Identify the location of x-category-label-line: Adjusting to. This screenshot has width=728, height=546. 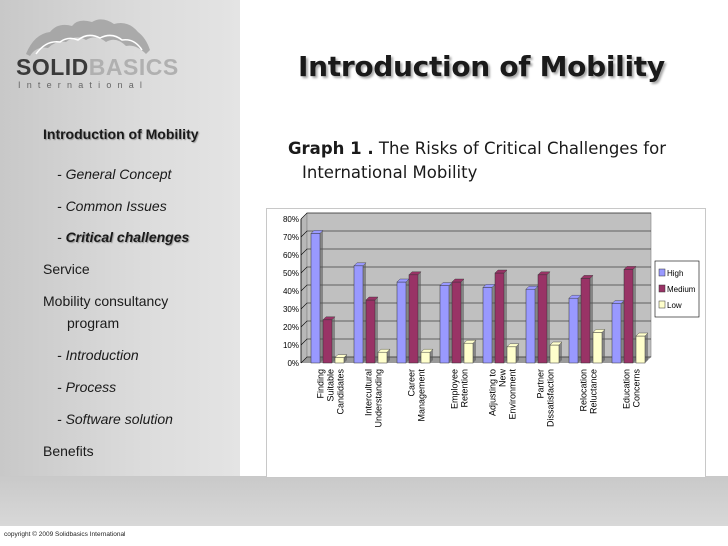
(493, 392).